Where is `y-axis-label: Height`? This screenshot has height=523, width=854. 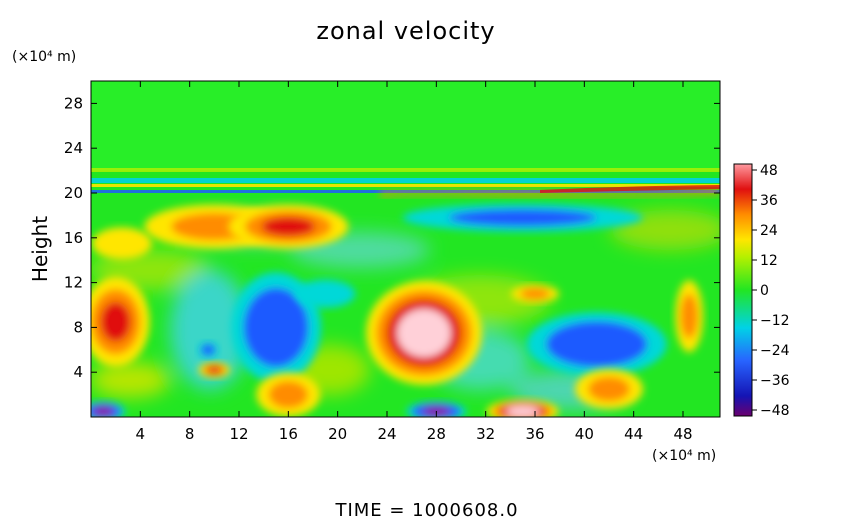
y-axis-label: Height is located at coordinates (40, 249).